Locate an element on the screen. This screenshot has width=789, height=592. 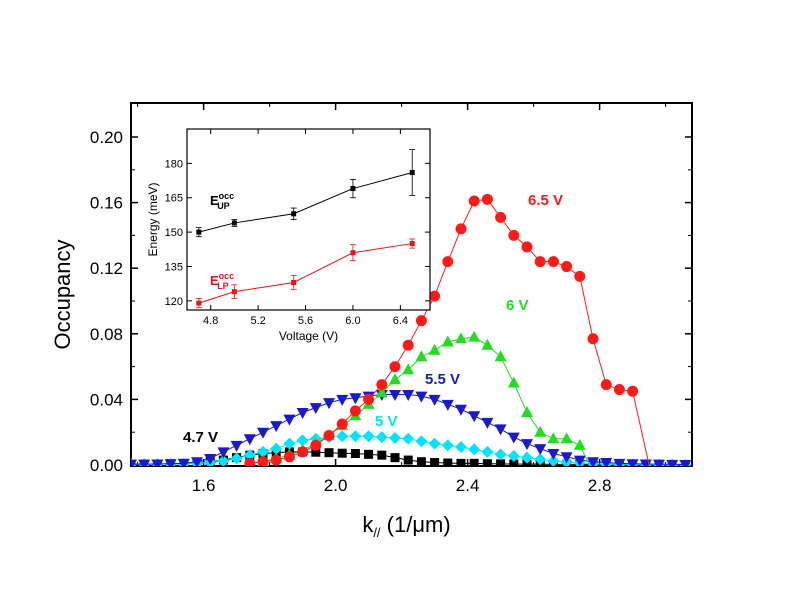
x-tick-label: 2.8 is located at coordinates (600, 485).